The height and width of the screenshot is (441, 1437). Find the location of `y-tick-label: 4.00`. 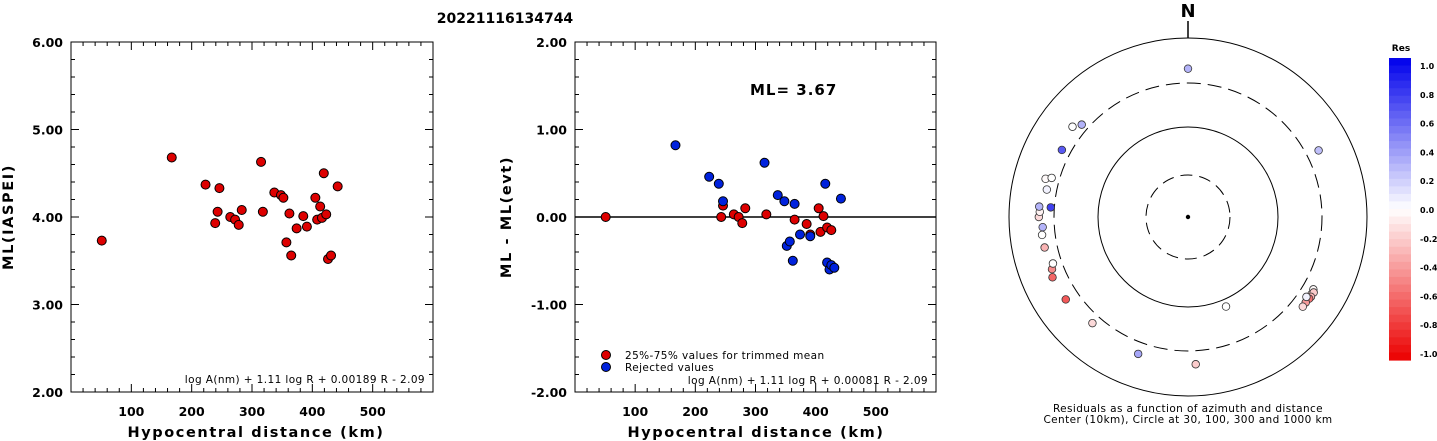

y-tick-label: 4.00 is located at coordinates (47, 217).